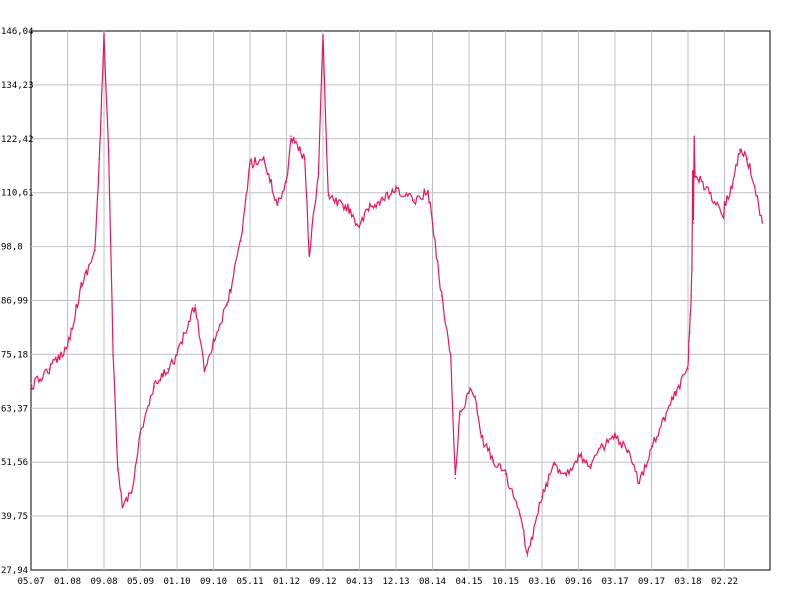 The height and width of the screenshot is (600, 800). Describe the element at coordinates (322, 582) in the screenshot. I see `x-tick-label: 09.12` at that location.